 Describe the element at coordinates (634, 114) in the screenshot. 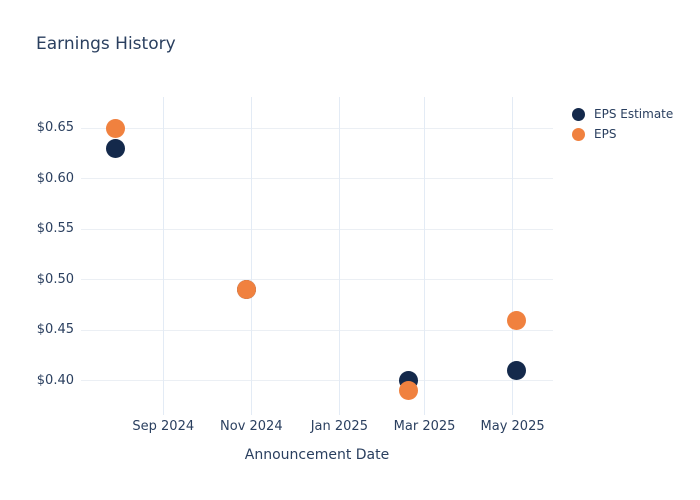

I see `legend-item-label: EPS Estimate` at that location.